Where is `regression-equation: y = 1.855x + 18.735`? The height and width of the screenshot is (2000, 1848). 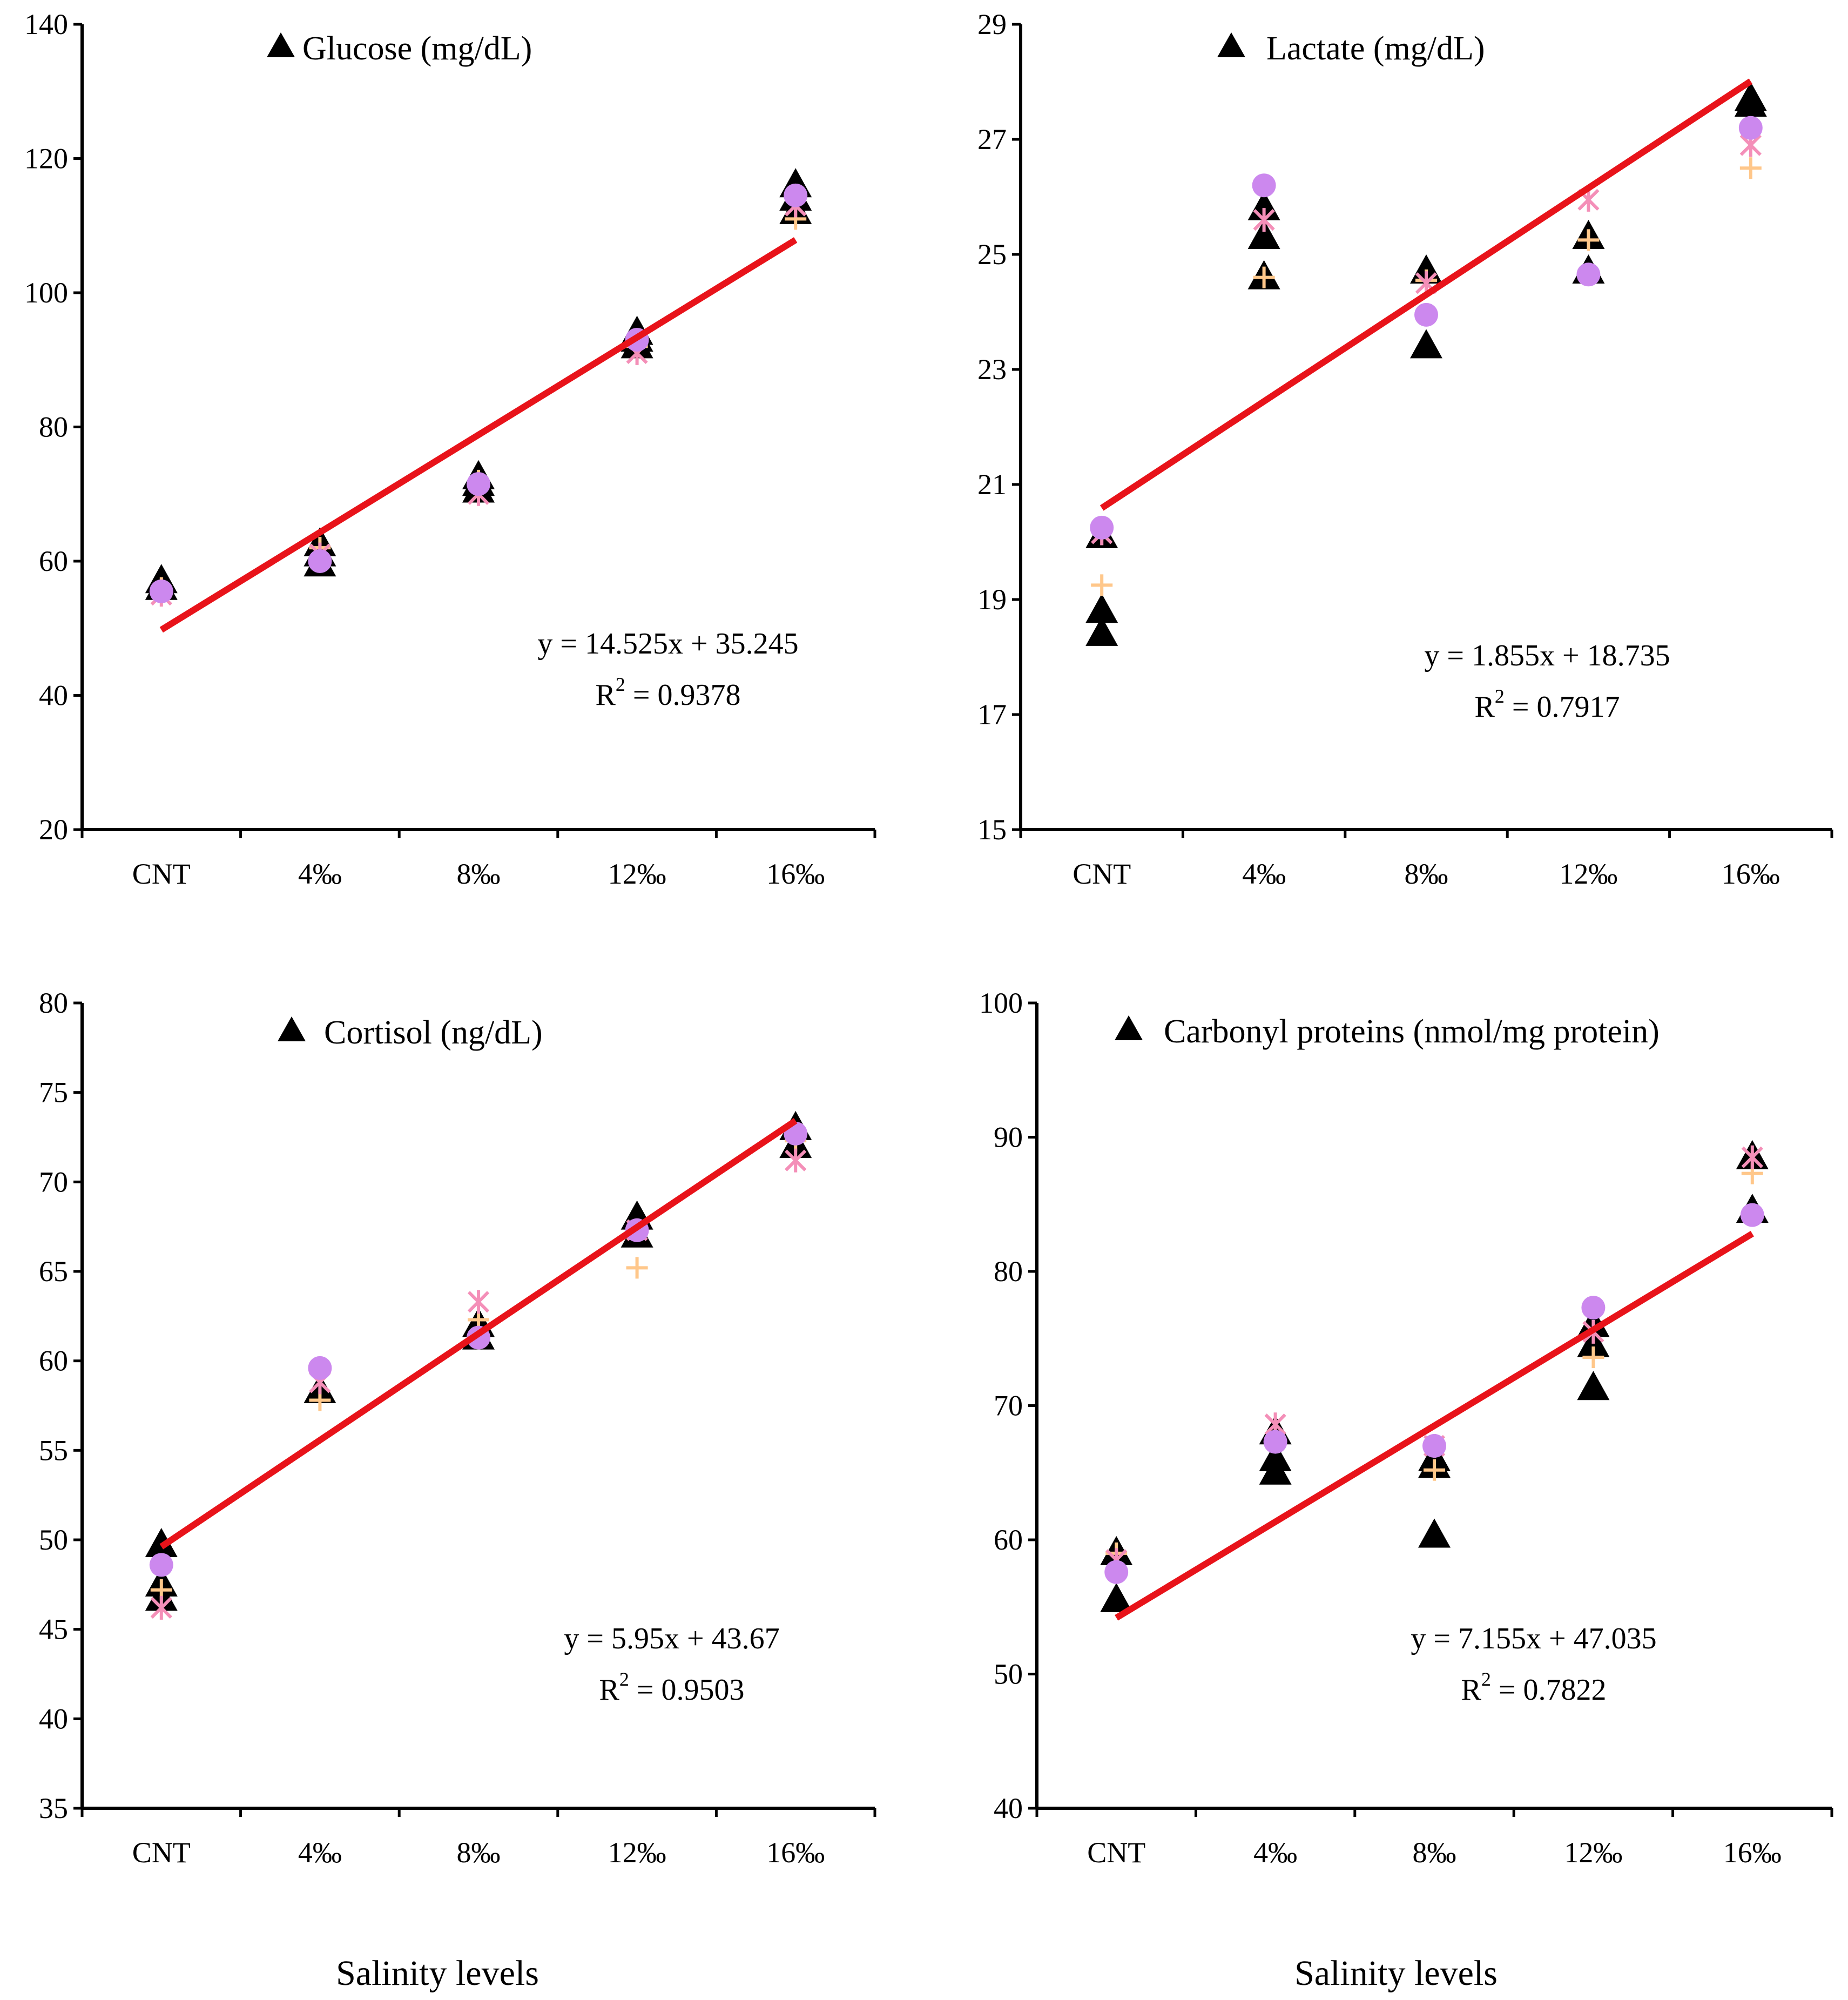
regression-equation: y = 1.855x + 18.735 is located at coordinates (1547, 655).